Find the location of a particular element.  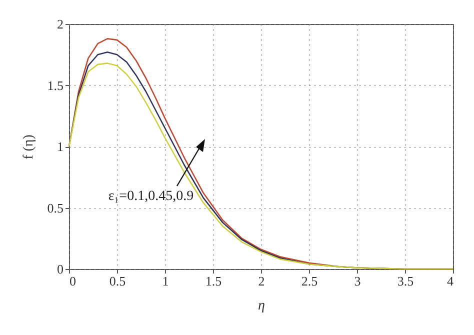

y-tick-label: 1 is located at coordinates (60, 146).